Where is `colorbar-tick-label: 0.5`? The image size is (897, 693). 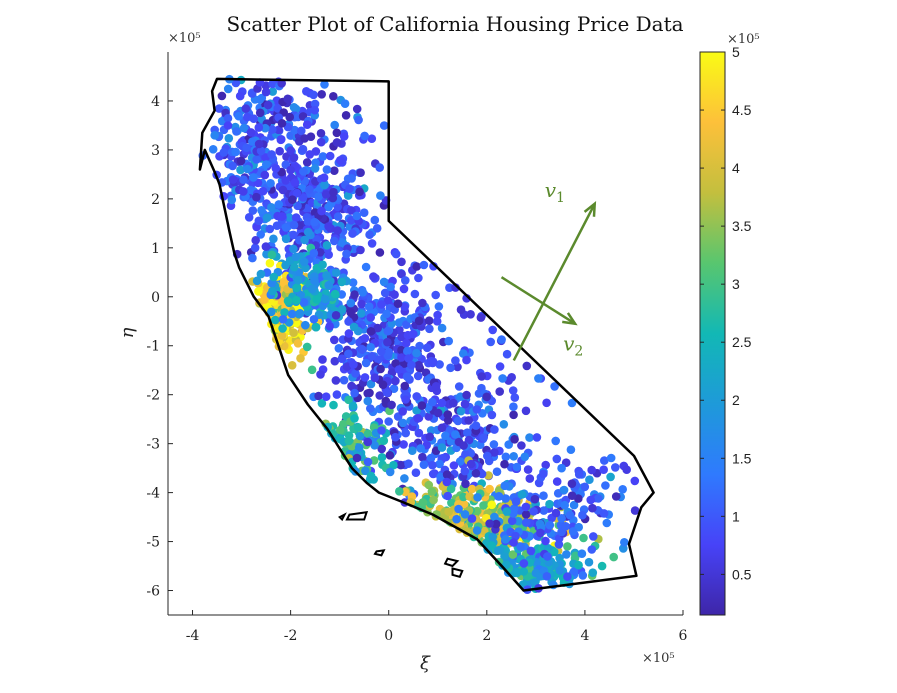
colorbar-tick-label: 0.5 is located at coordinates (742, 574).